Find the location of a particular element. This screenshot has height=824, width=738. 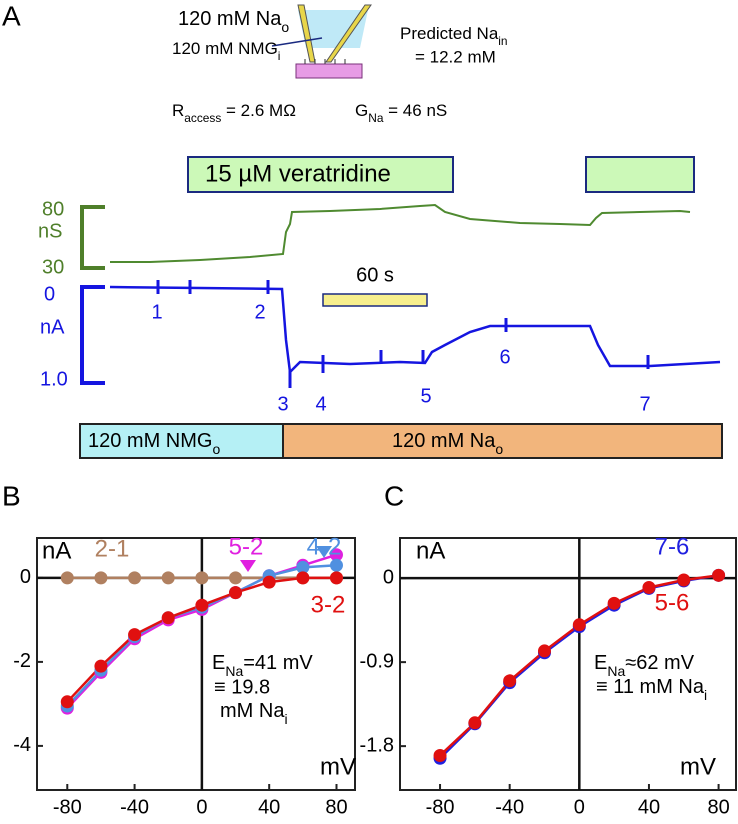

conductance-unit: nS is located at coordinates (50, 231).